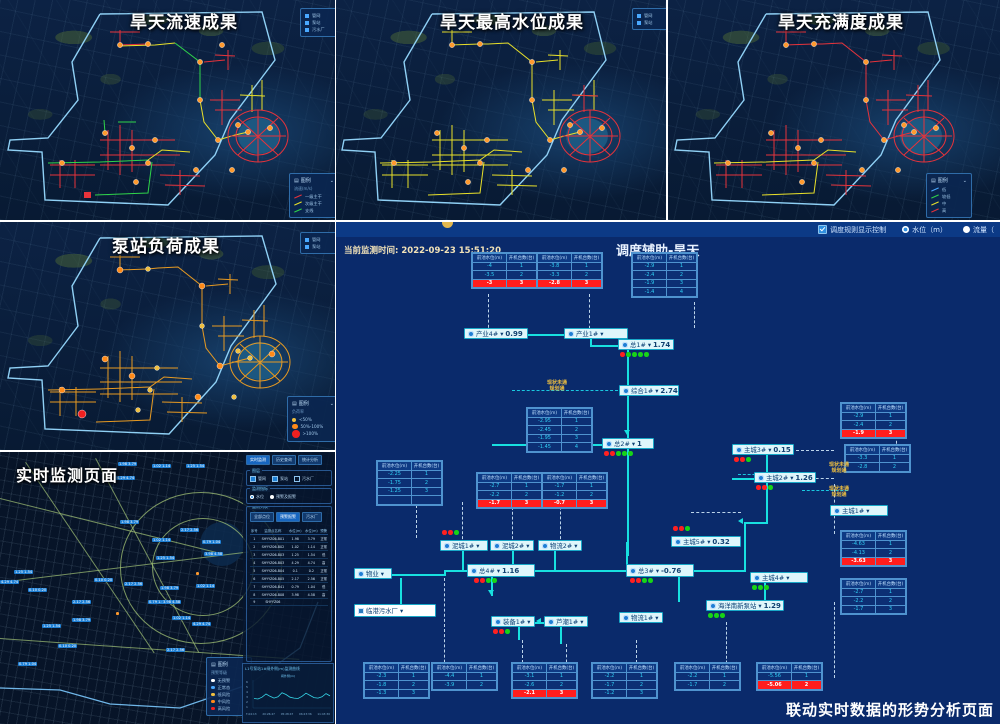  Describe the element at coordinates (304, 479) in the screenshot. I see `layer-checkbox-plants: 污水厂` at that location.